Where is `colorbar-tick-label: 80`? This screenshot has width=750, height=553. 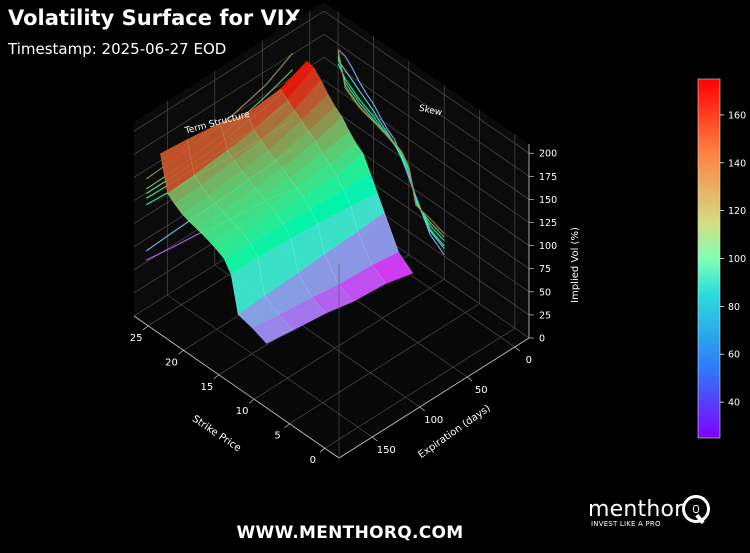
colorbar-tick-label: 80 is located at coordinates (734, 307).